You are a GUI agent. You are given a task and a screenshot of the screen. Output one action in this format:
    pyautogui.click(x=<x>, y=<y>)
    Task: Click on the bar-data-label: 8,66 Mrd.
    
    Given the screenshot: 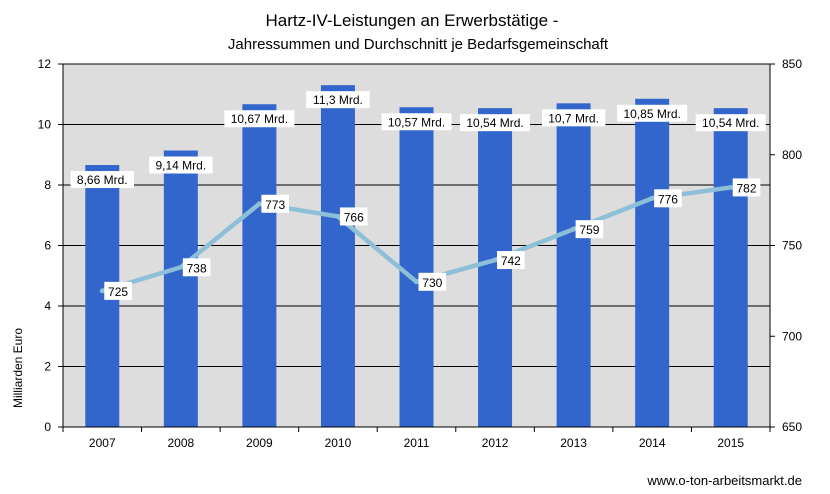 What is the action you would take?
    pyautogui.click(x=102, y=180)
    